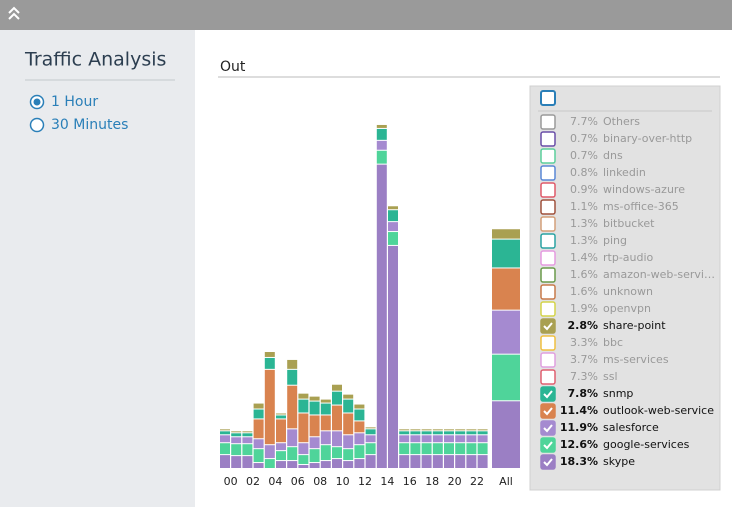 This screenshot has width=732, height=511. What do you see at coordinates (432, 481) in the screenshot?
I see `x-tick-label: 18` at bounding box center [432, 481].